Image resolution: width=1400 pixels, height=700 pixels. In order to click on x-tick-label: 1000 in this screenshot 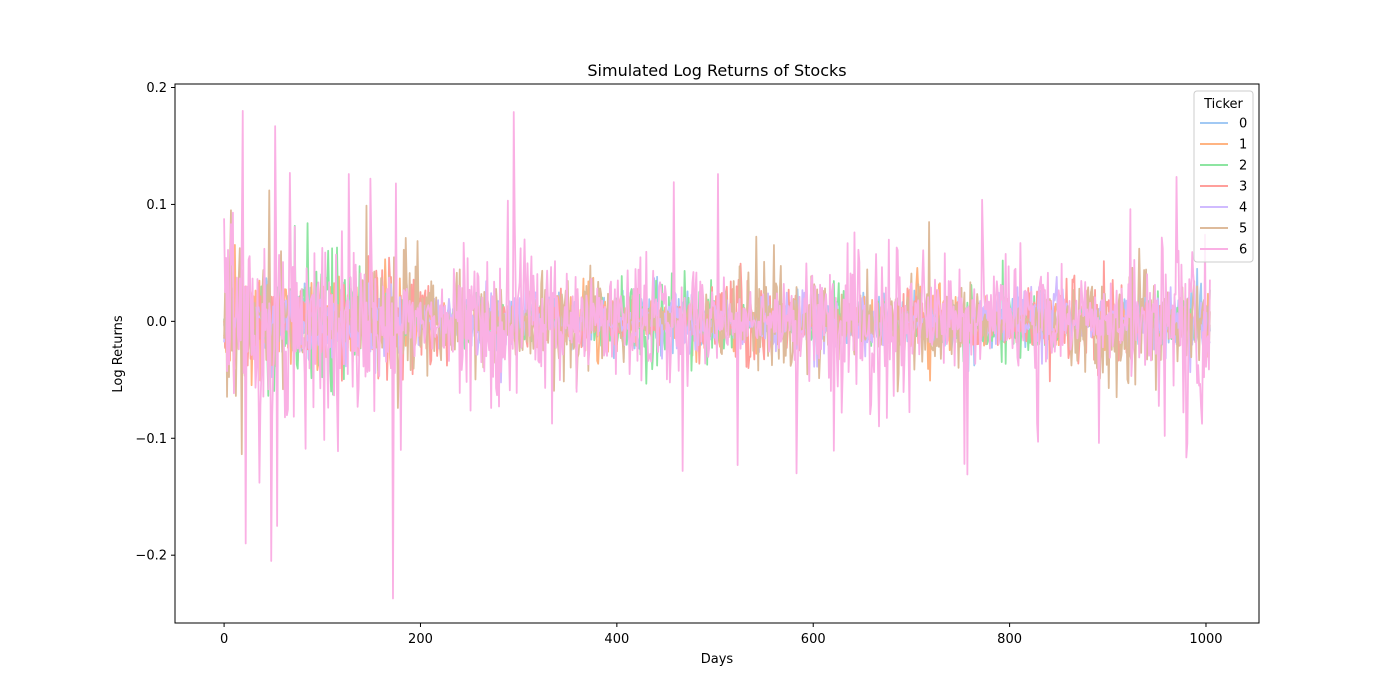, I will do `click(1205, 639)`.